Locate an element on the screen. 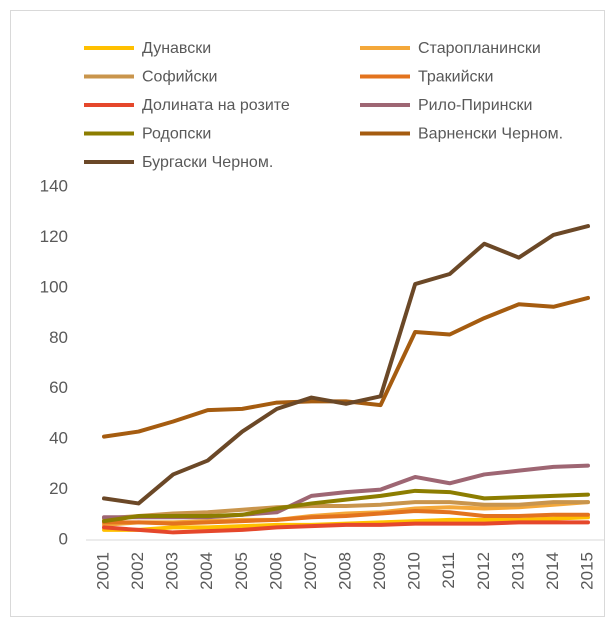 This screenshot has width=616, height=633. x-tick-label: 2012 is located at coordinates (483, 571).